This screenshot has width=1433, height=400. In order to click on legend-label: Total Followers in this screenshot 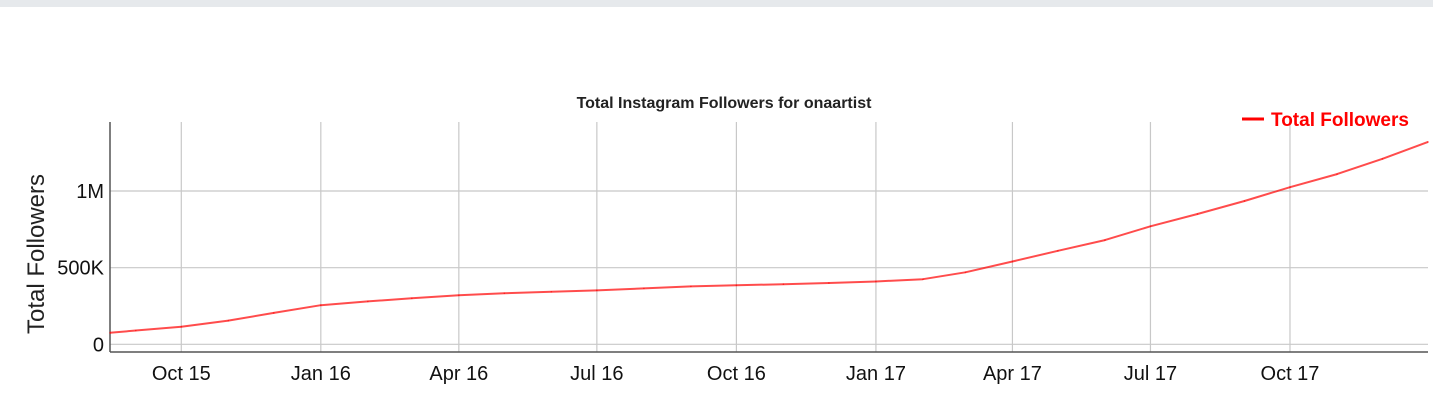, I will do `click(1340, 120)`.